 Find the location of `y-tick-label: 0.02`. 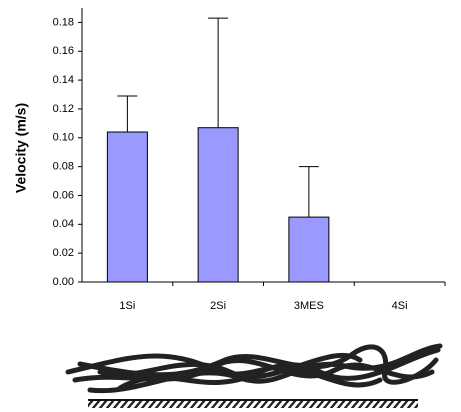

y-tick-label: 0.02 is located at coordinates (63, 253).